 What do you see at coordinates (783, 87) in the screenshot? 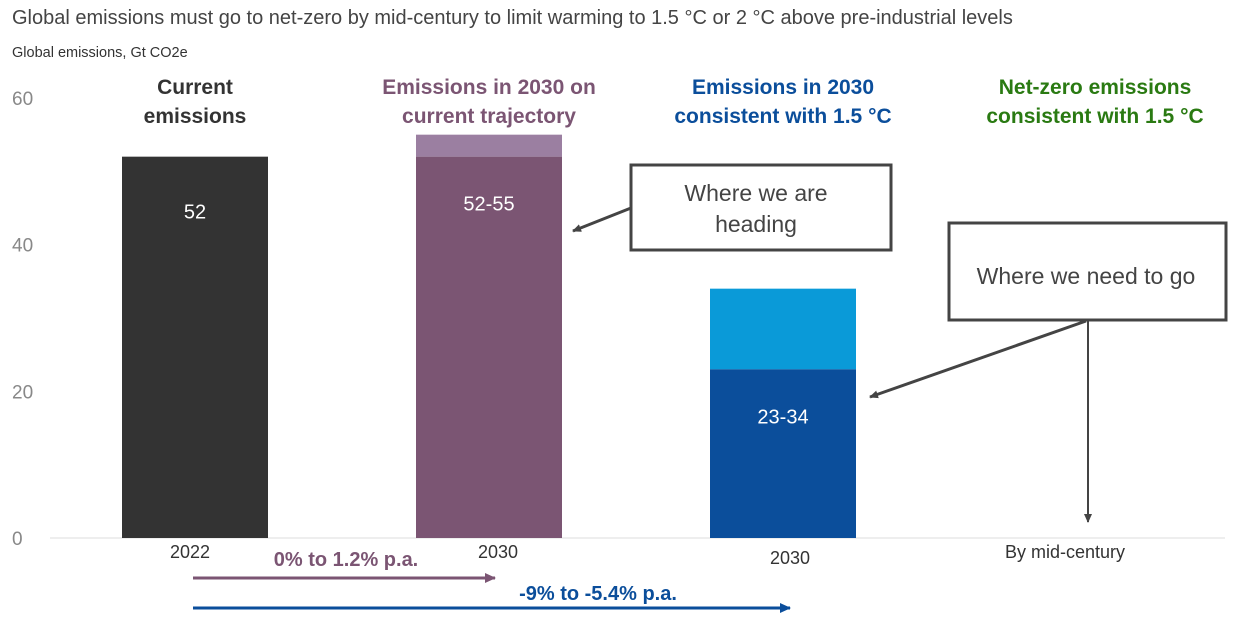
I see `column-header: Emissions in 2030` at bounding box center [783, 87].